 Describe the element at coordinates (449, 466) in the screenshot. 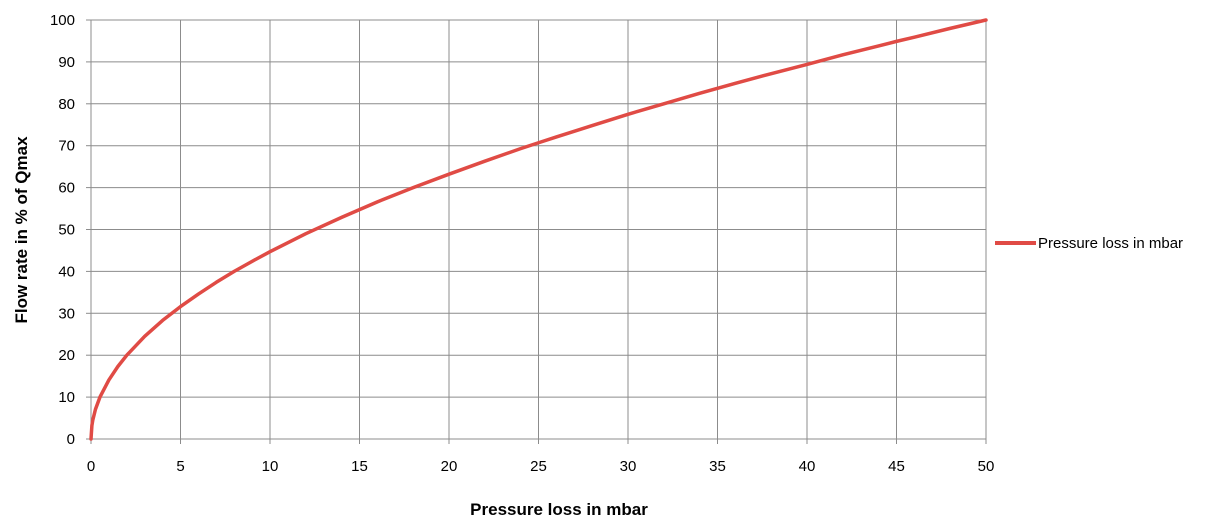

I see `x-tick-label: 20` at that location.